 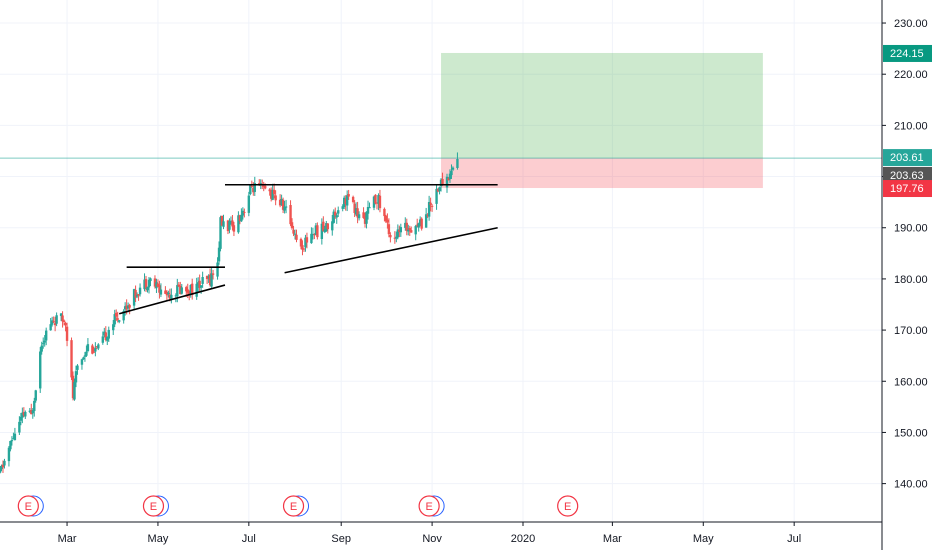 I want to click on trendlines, so click(x=308, y=249).